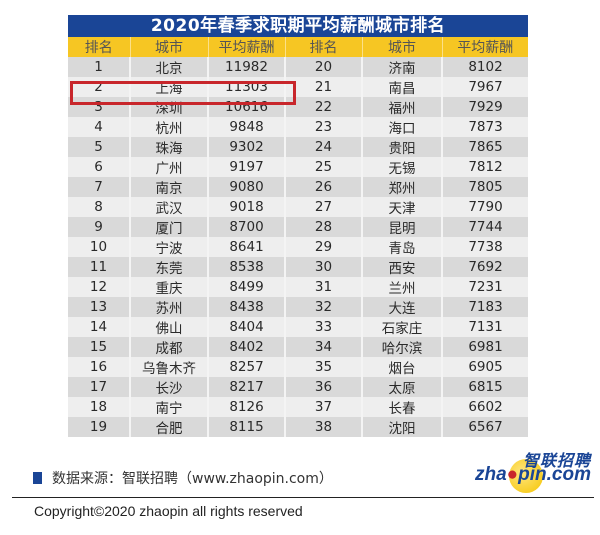  What do you see at coordinates (247, 347) in the screenshot?
I see `salary-cell: 8402` at bounding box center [247, 347].